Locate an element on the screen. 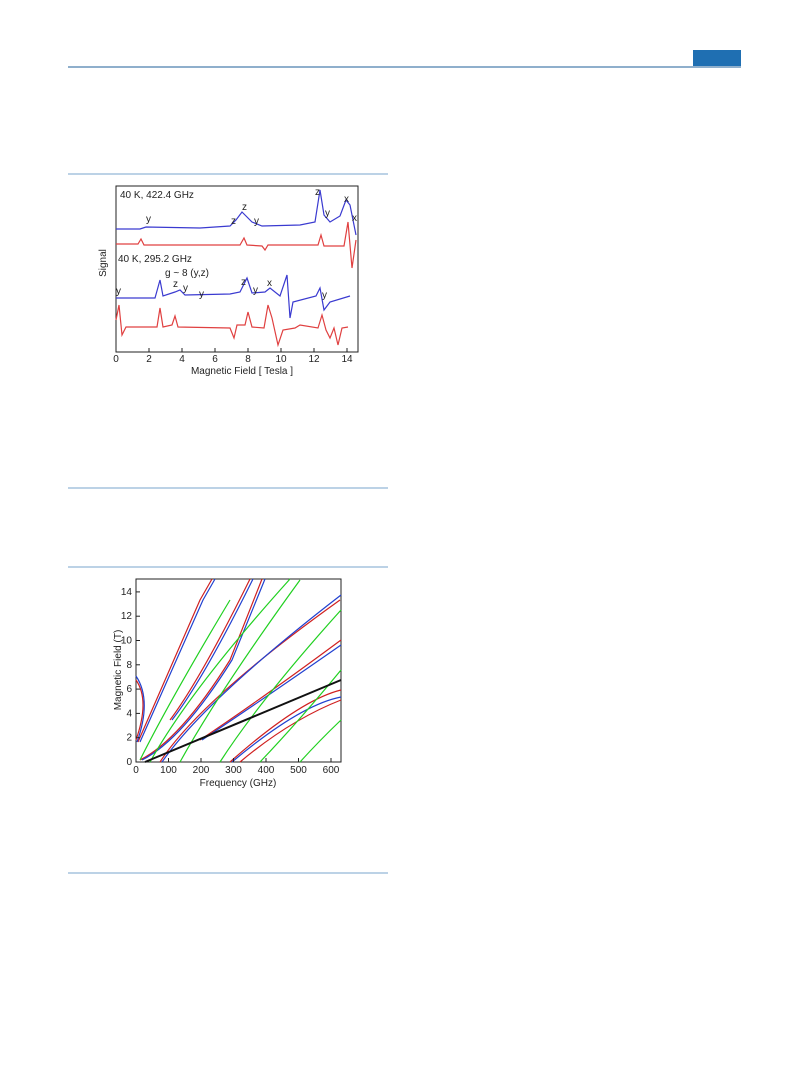  x-tick-label: 12 is located at coordinates (314, 359).